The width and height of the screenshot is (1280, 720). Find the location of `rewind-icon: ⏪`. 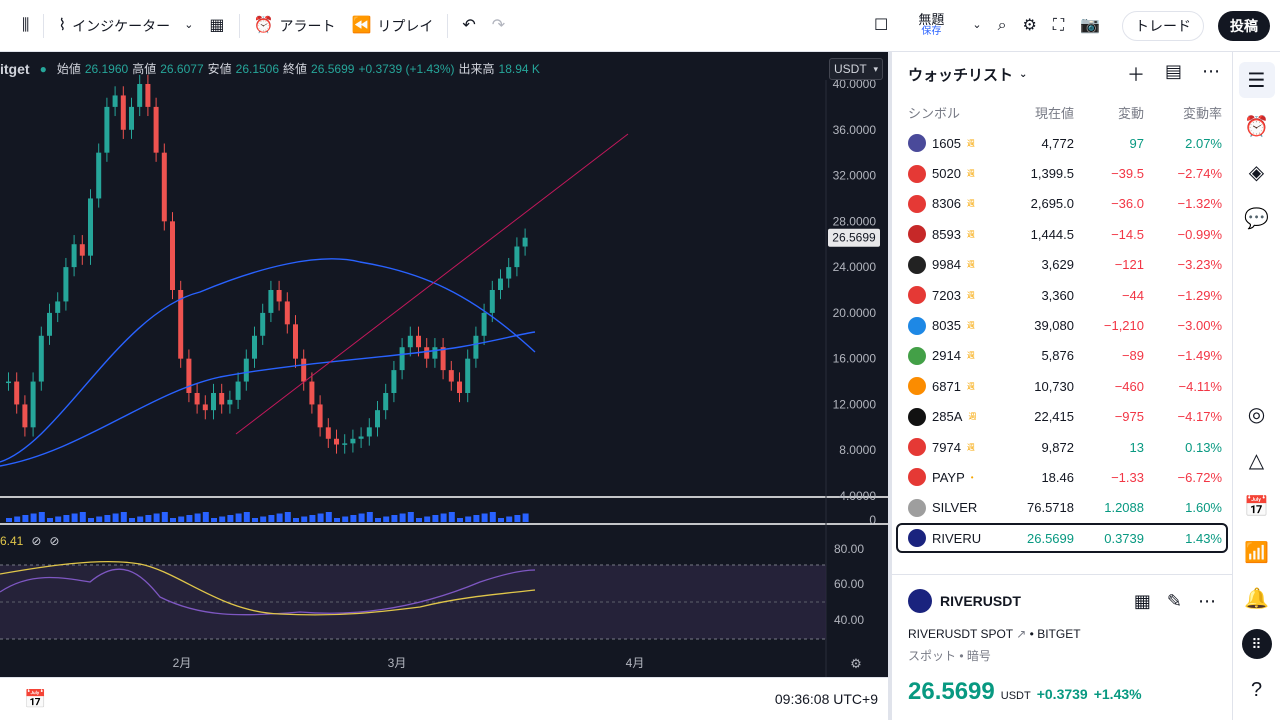

rewind-icon: ⏪ is located at coordinates (361, 25).